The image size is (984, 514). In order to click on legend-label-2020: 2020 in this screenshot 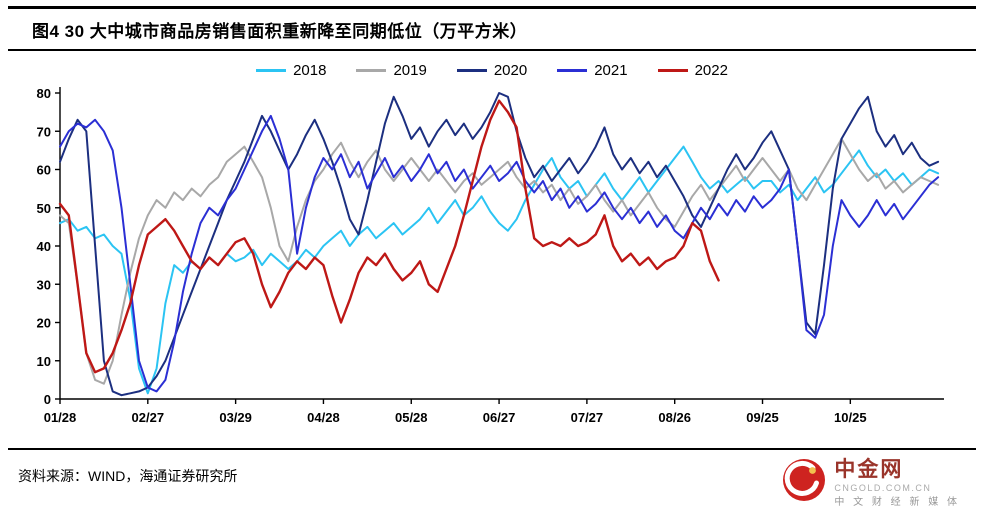, I will do `click(510, 70)`.